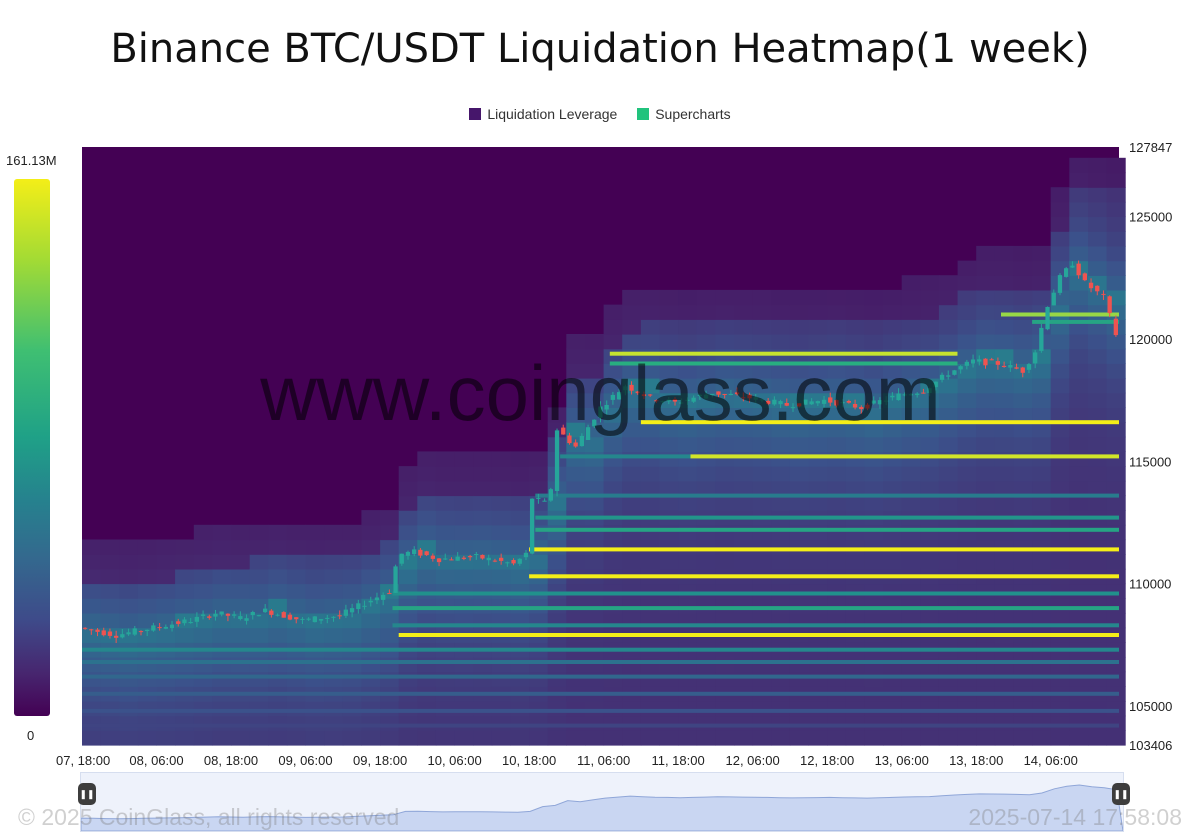 The width and height of the screenshot is (1200, 838). What do you see at coordinates (543, 114) in the screenshot?
I see `legend-item-liquidation-leverage: Liquidation Leverage` at bounding box center [543, 114].